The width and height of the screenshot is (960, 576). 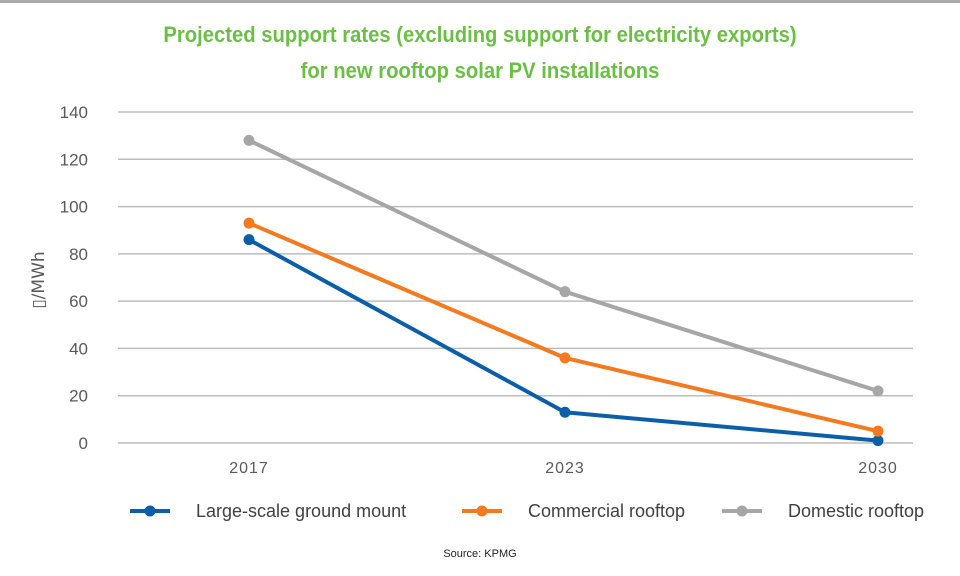 What do you see at coordinates (856, 511) in the screenshot?
I see `legend-label: Domestic rooftop` at bounding box center [856, 511].